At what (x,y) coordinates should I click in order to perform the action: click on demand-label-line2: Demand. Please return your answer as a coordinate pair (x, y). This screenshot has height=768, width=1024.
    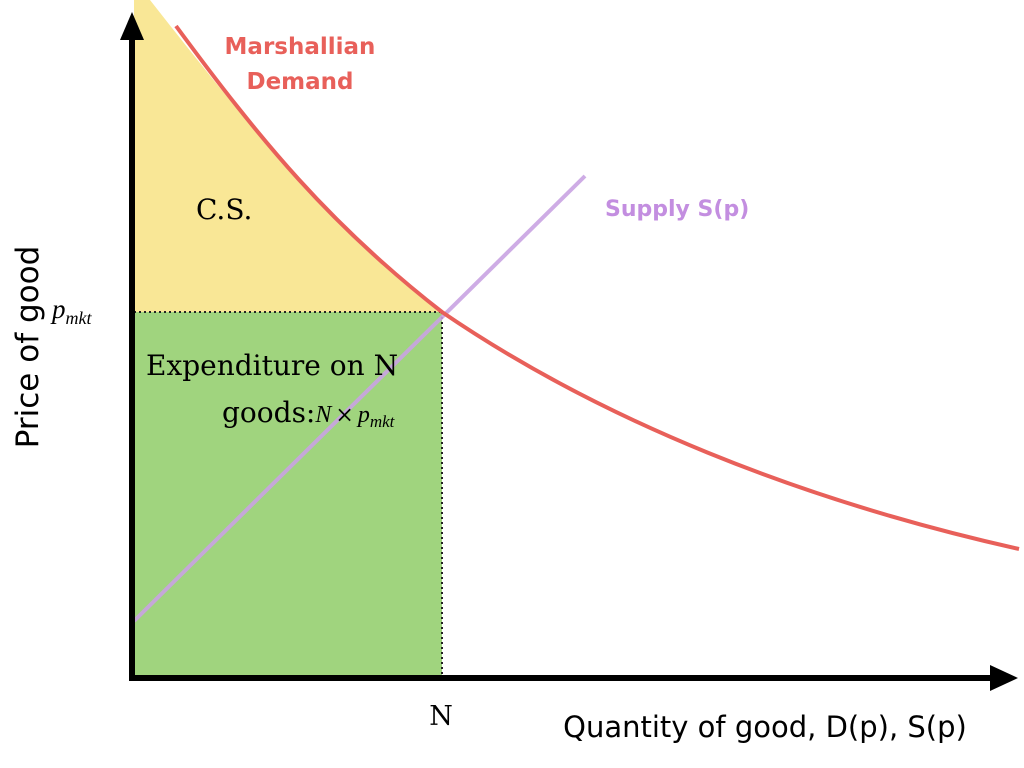
    Looking at the image, I should click on (299, 82).